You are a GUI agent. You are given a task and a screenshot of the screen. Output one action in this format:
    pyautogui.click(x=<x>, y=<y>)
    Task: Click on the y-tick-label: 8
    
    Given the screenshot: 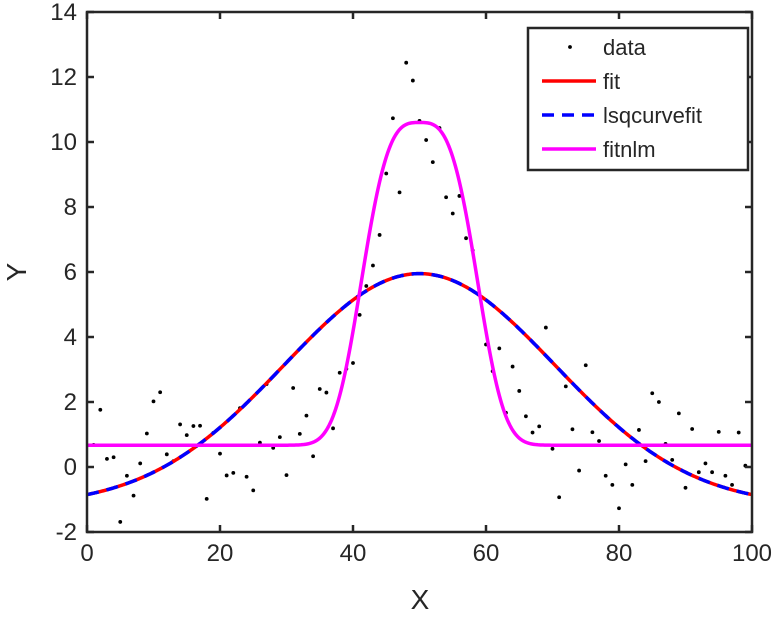 What is the action you would take?
    pyautogui.click(x=70, y=207)
    